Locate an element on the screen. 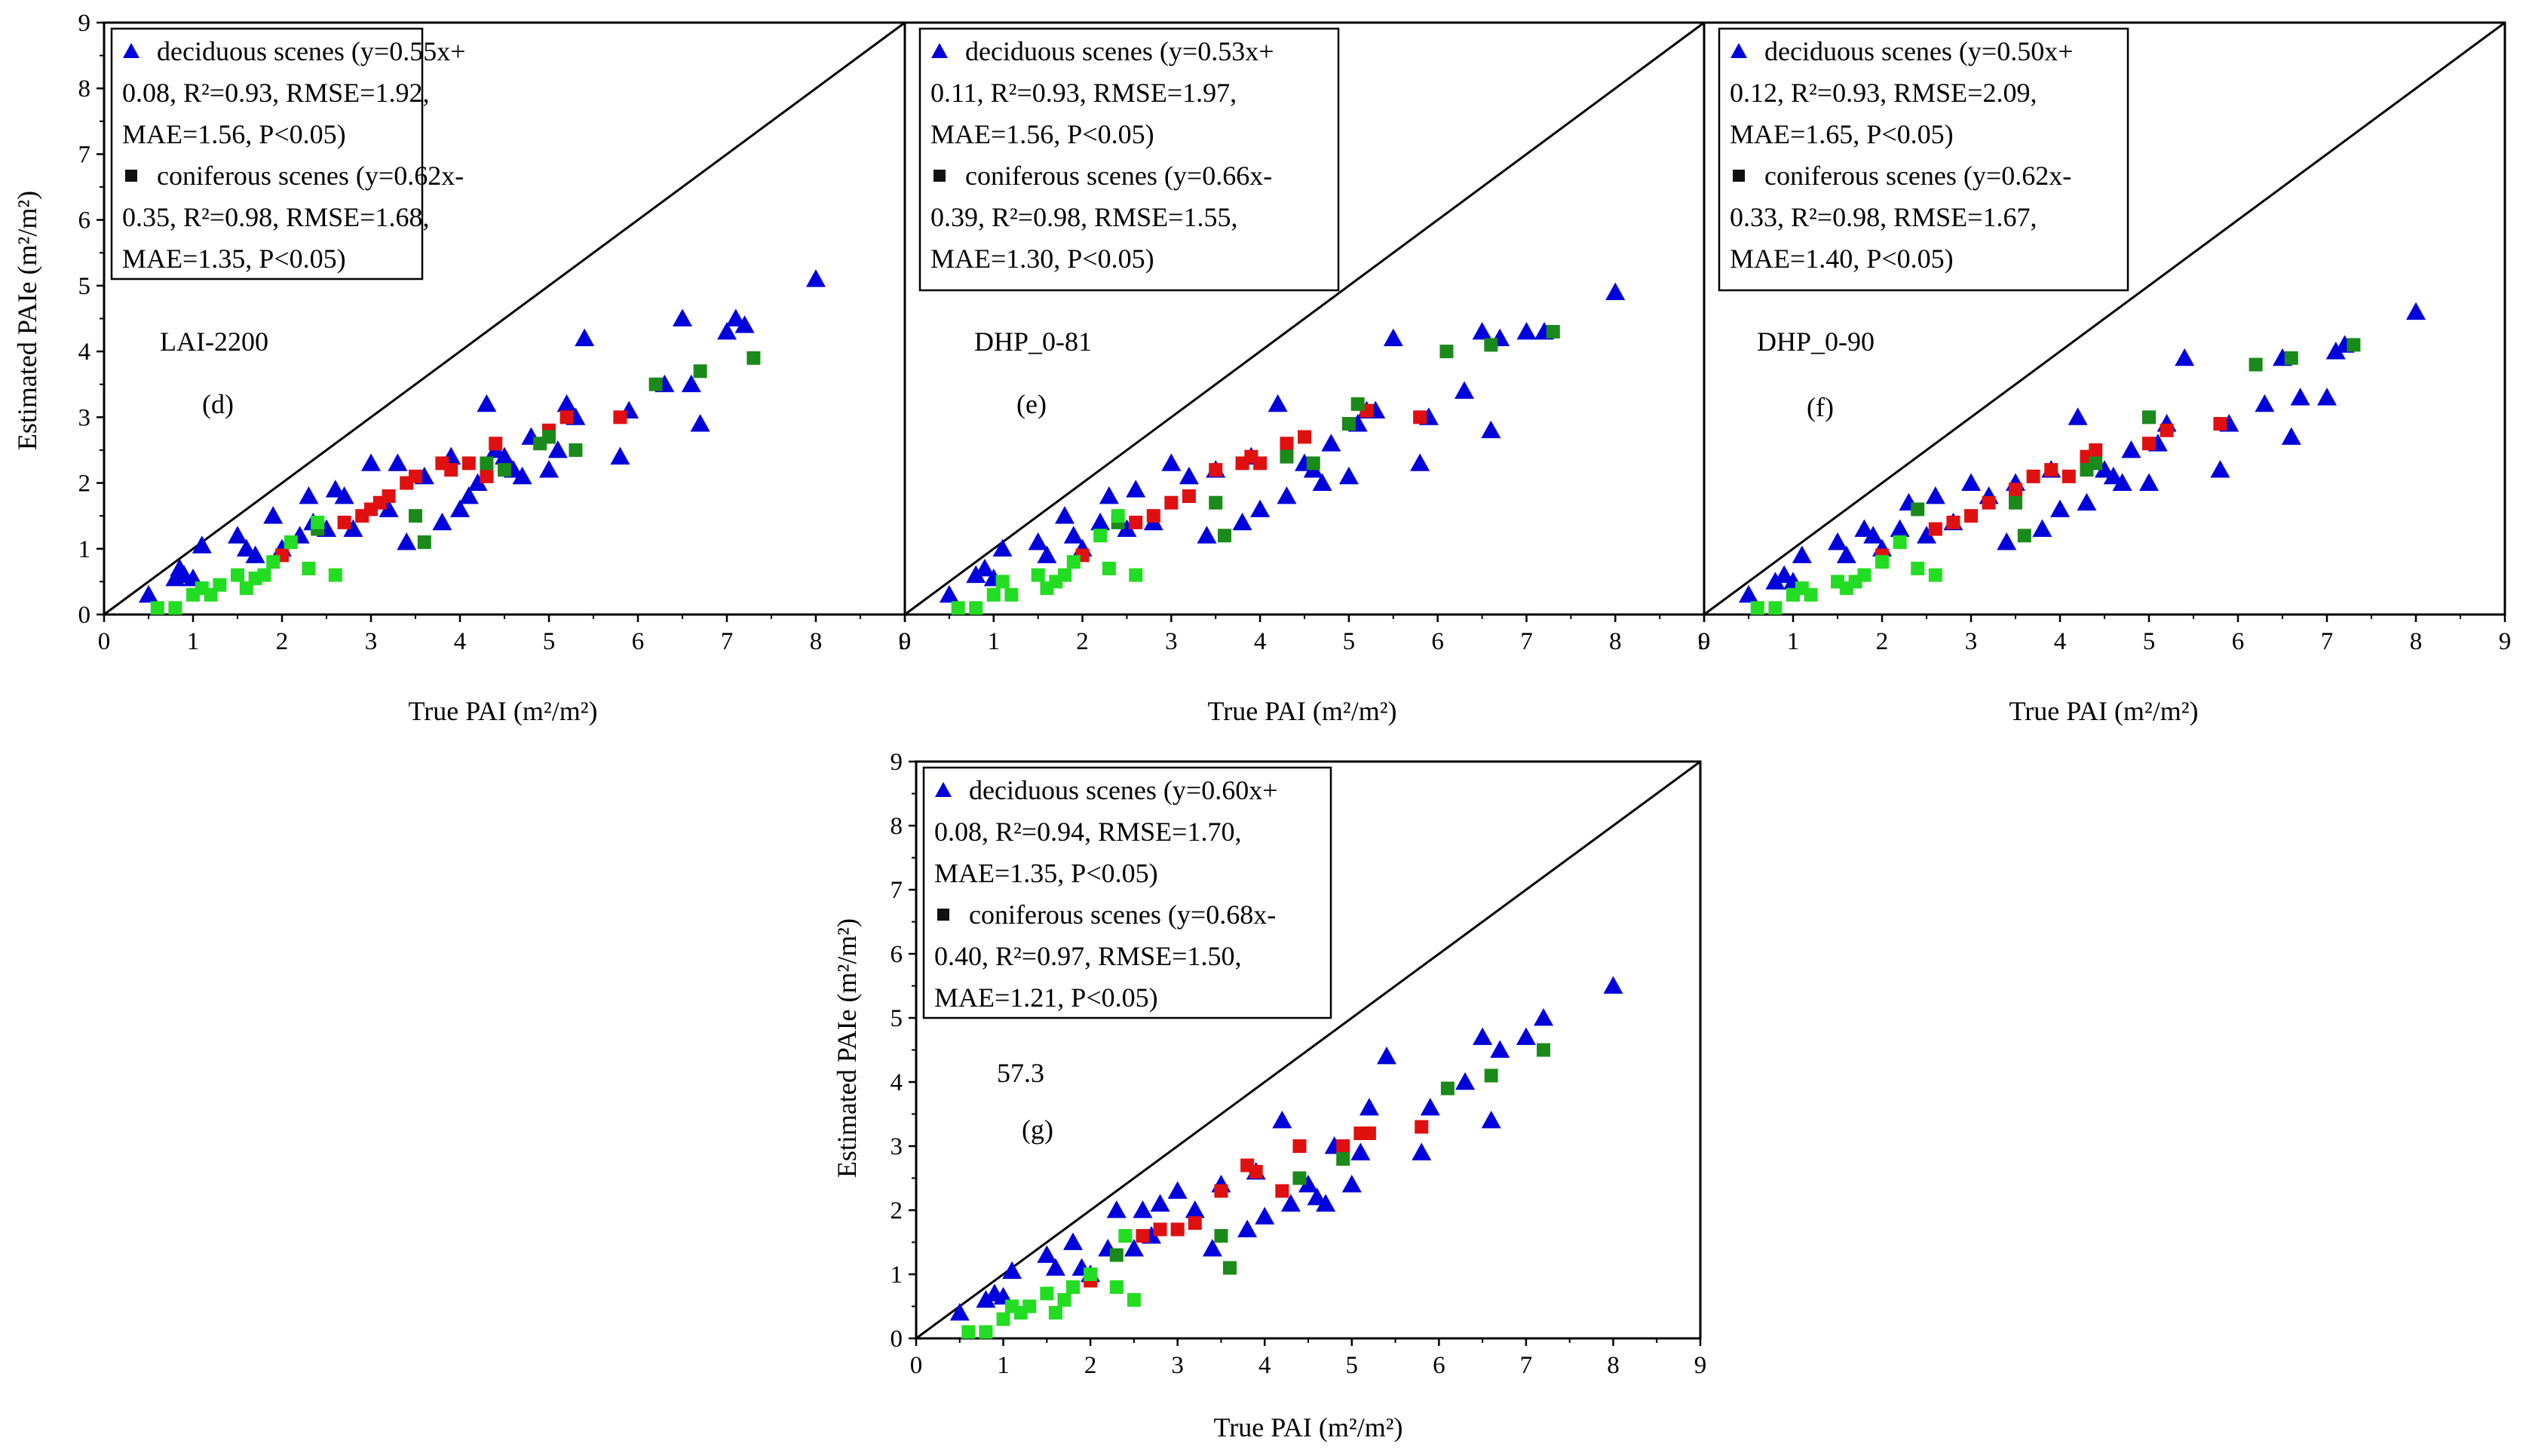  panel-d-y-tick-label: 6 is located at coordinates (84, 220).